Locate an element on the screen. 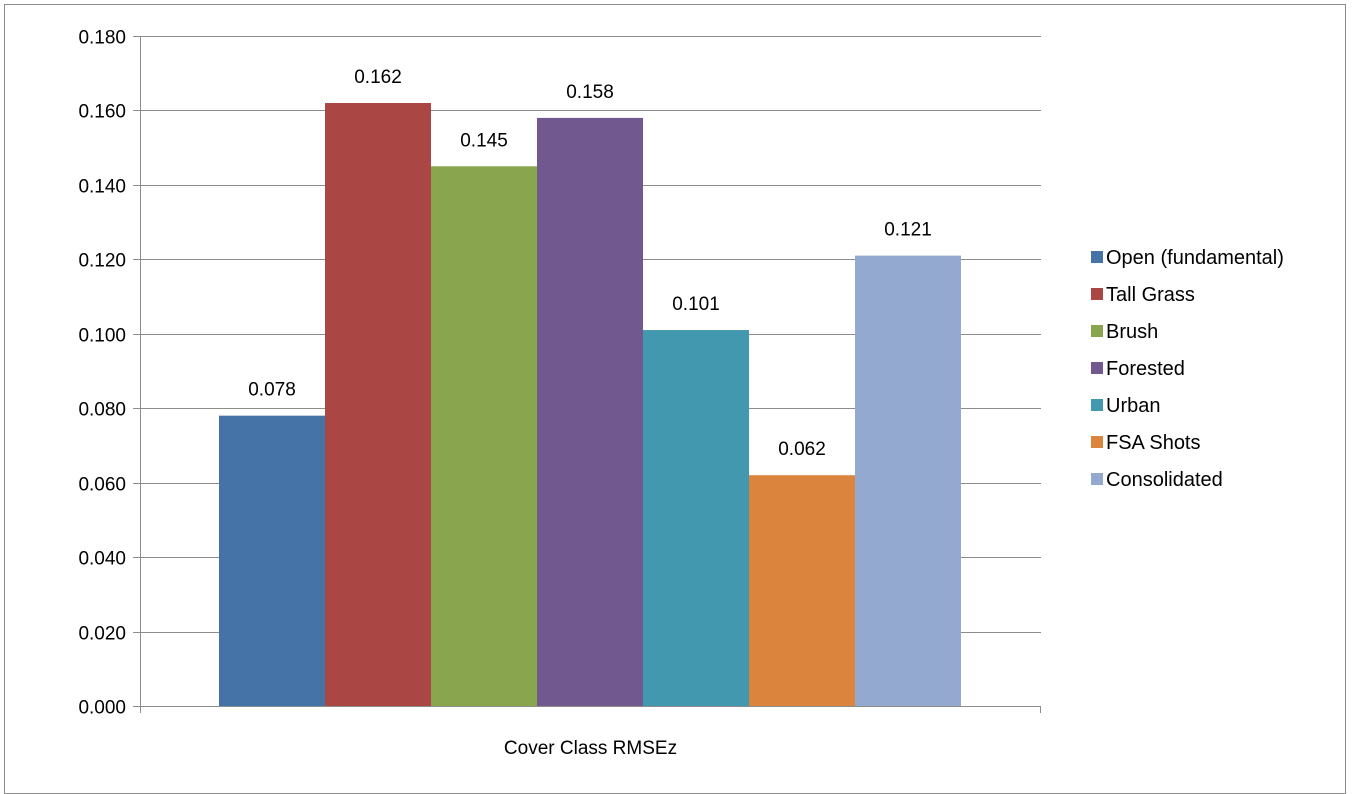 This screenshot has width=1352, height=794. y-tick-label: 0.000 is located at coordinates (102, 708).